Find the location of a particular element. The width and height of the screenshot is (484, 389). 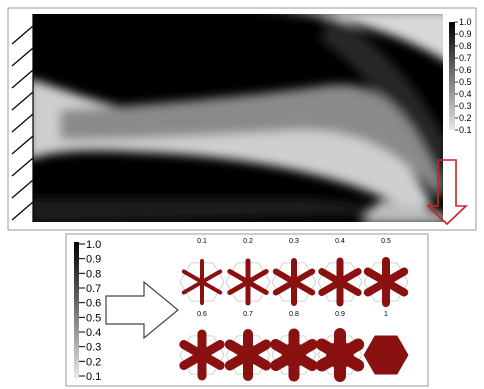

microstructure-cell: 0.6 is located at coordinates (202, 346).